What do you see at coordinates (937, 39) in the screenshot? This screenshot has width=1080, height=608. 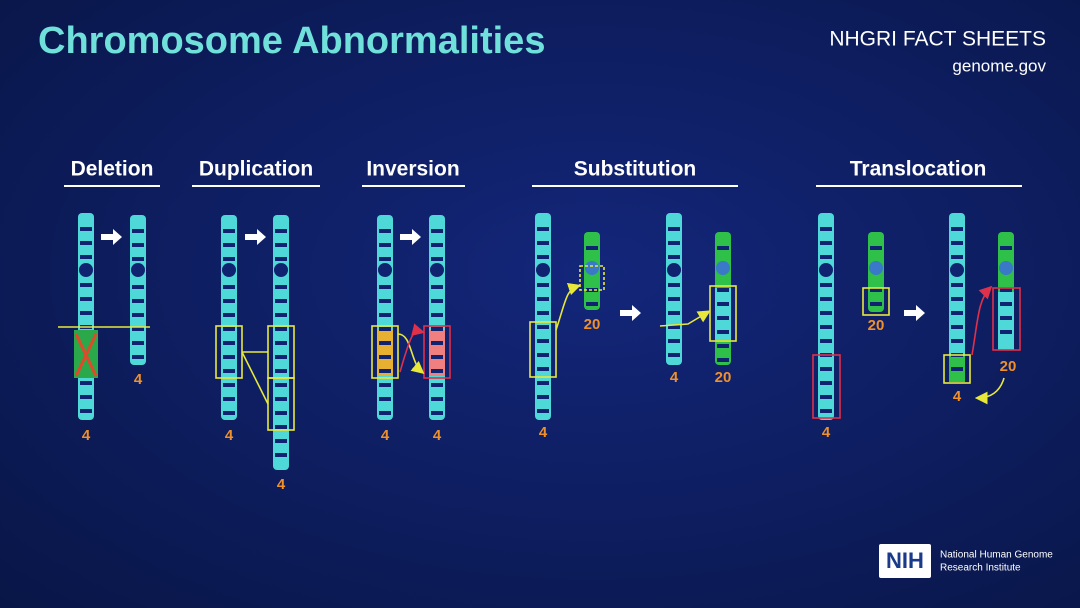 I see `source: NHGRI FACT SHEETS` at bounding box center [937, 39].